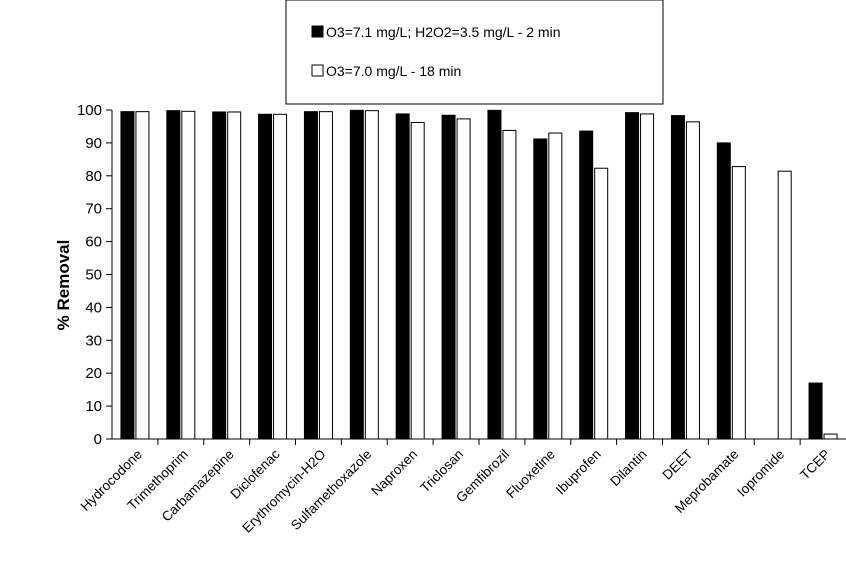 This screenshot has width=846, height=571. Describe the element at coordinates (677, 465) in the screenshot. I see `x-tick-label-deet: DEET` at that location.